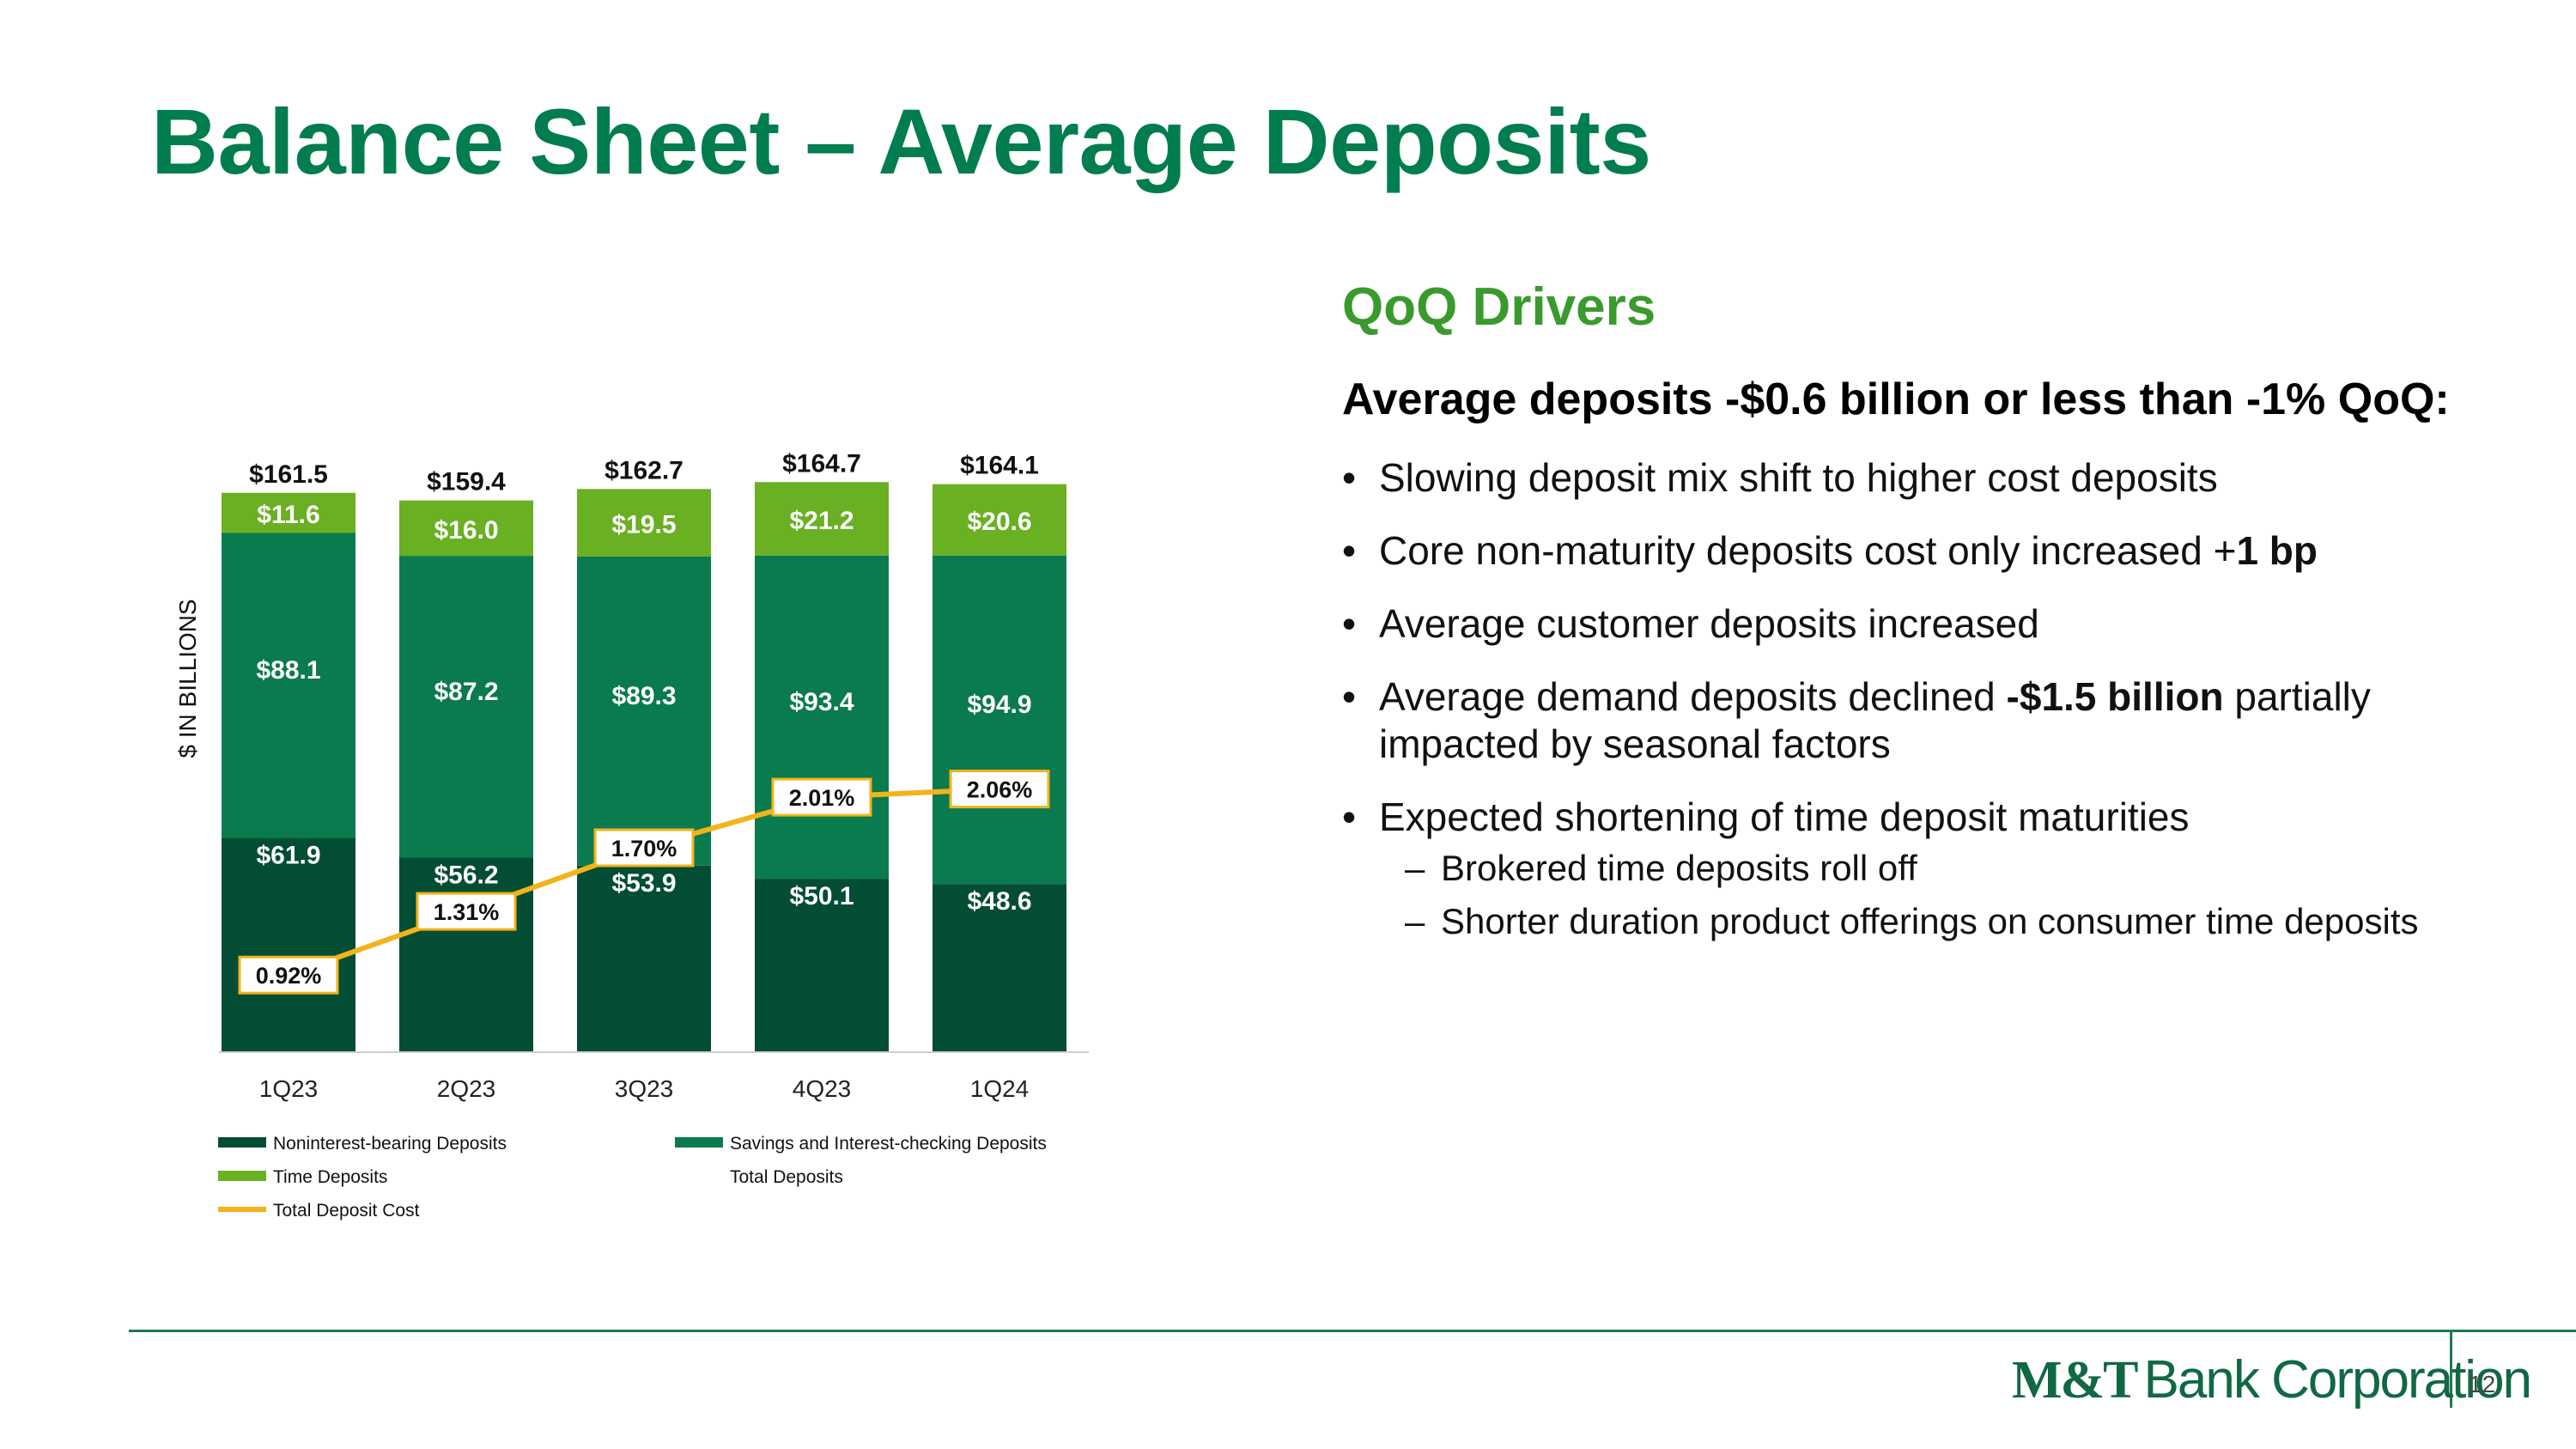 The width and height of the screenshot is (2576, 1449). I want to click on driver-bullet: • Average customer deposits increased, so click(1917, 624).